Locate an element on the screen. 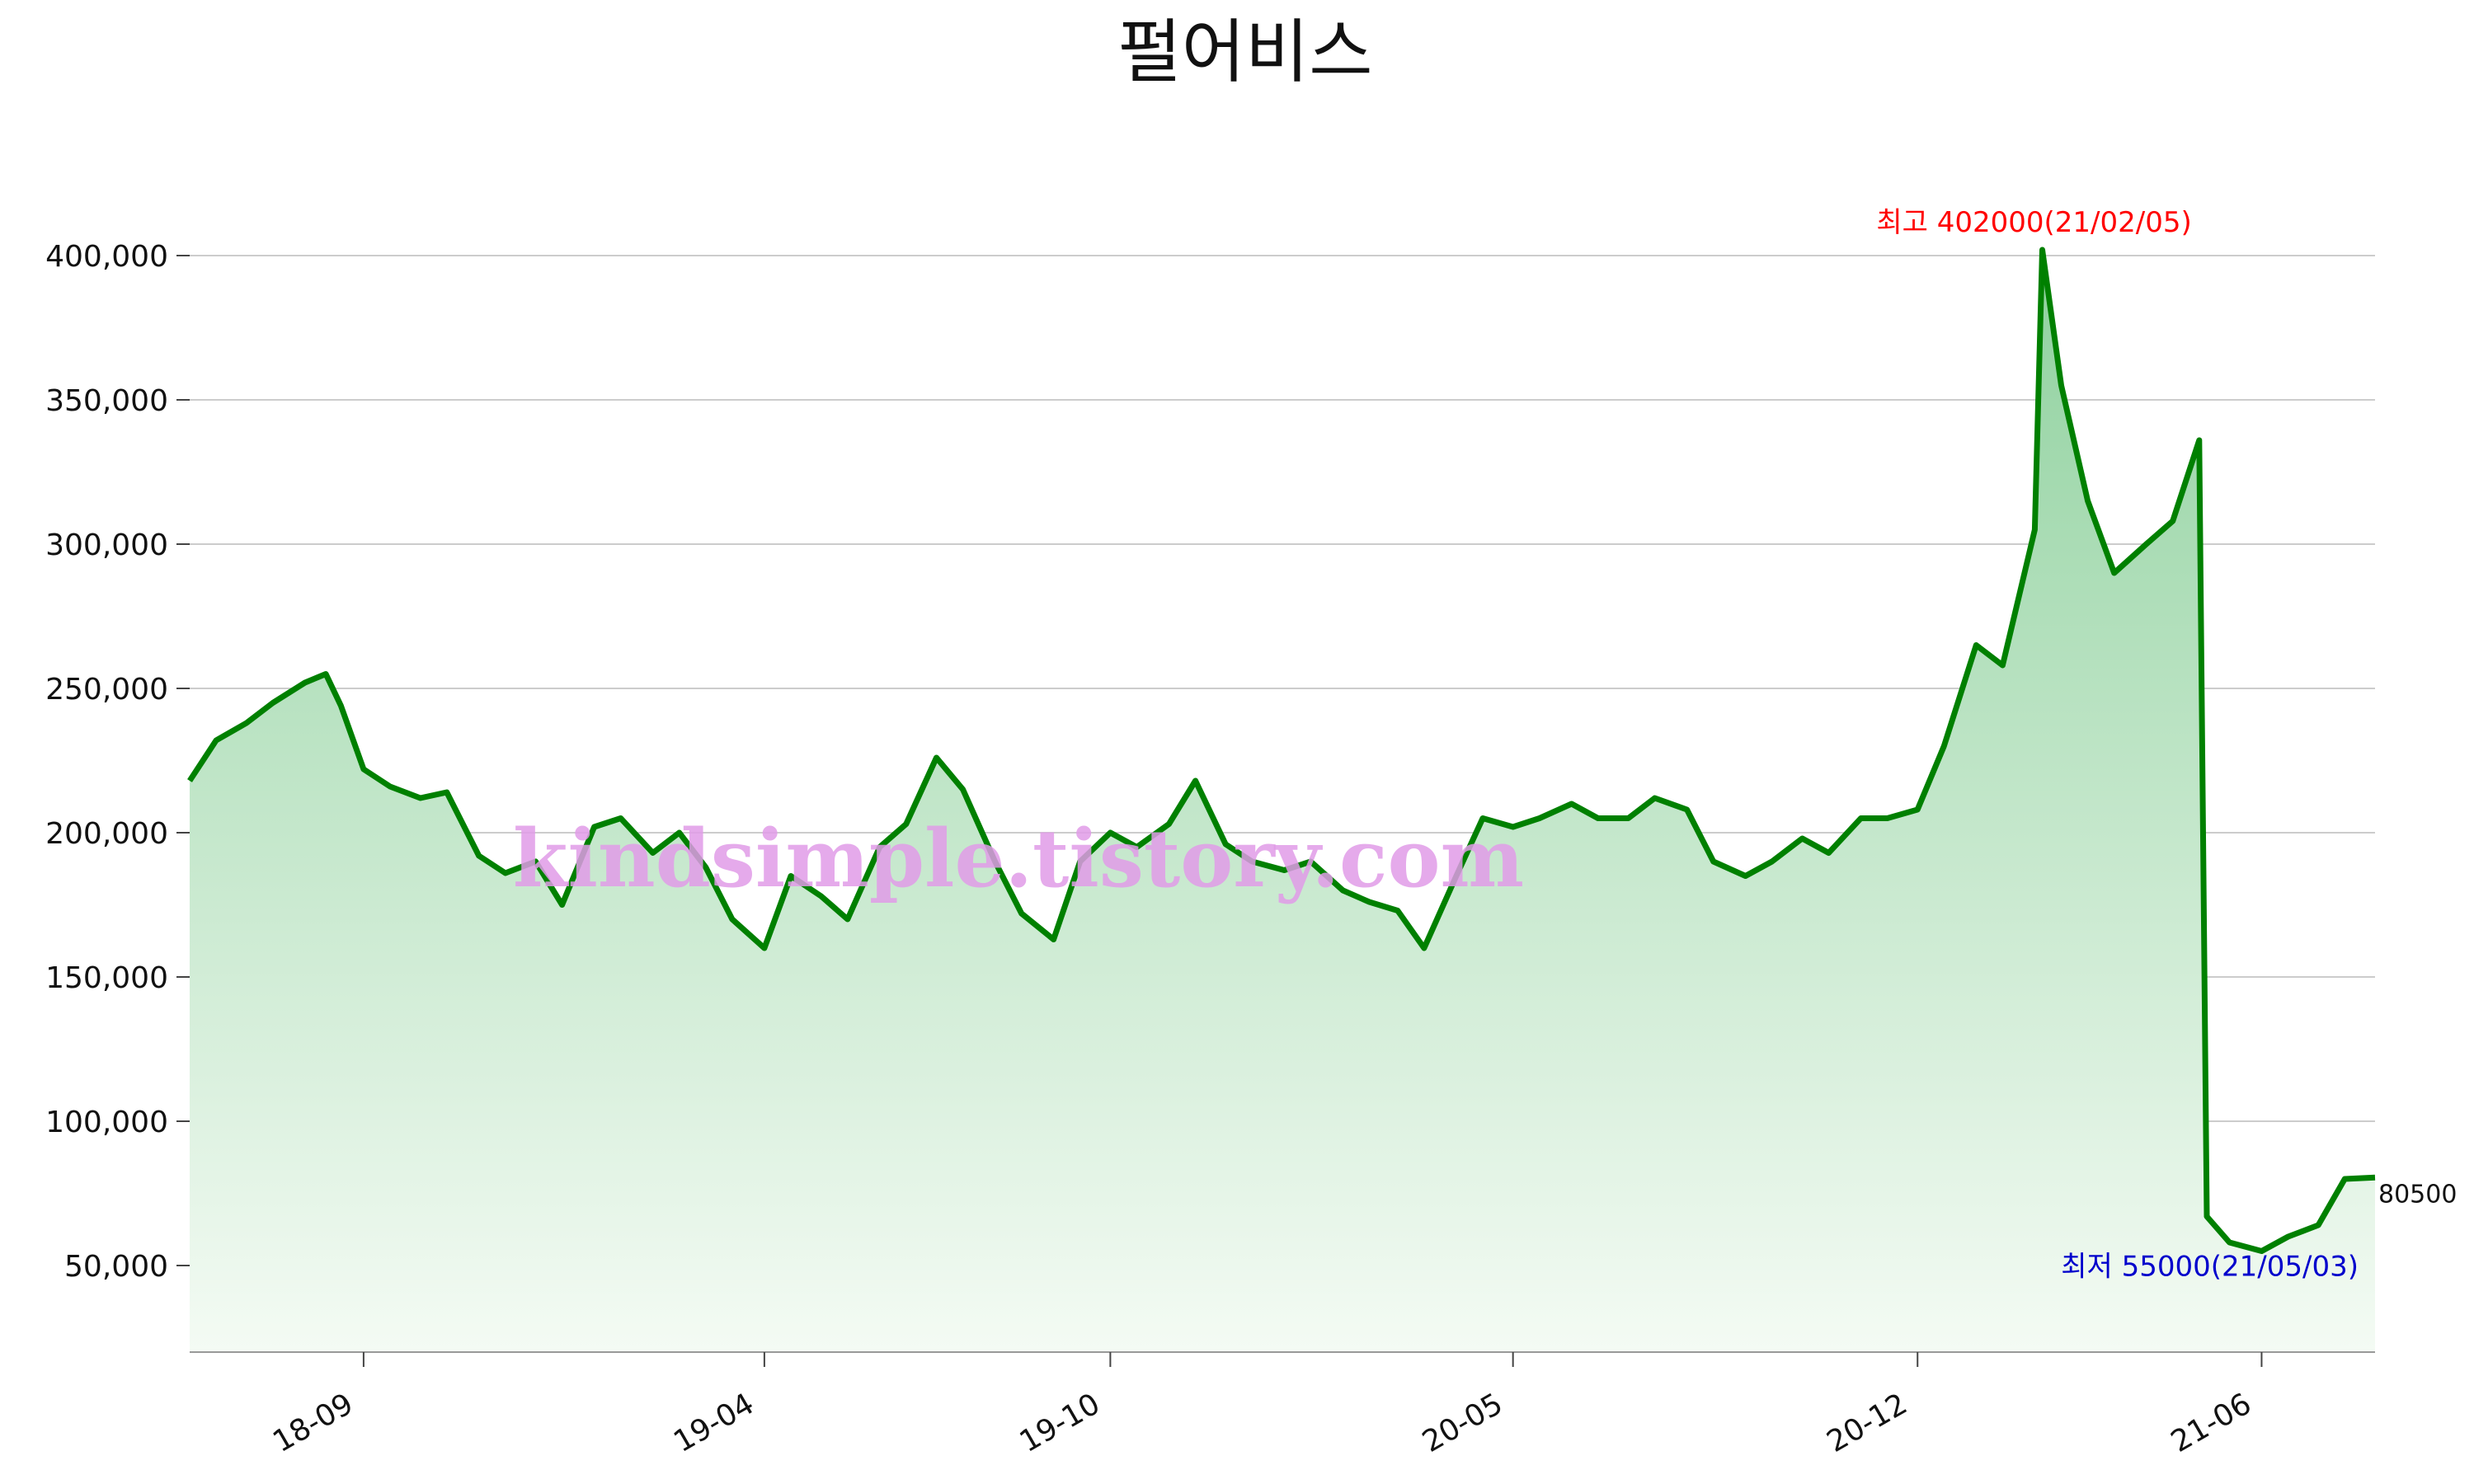  max-annotation: 최고 402000(21/02/05) is located at coordinates (2033, 222).